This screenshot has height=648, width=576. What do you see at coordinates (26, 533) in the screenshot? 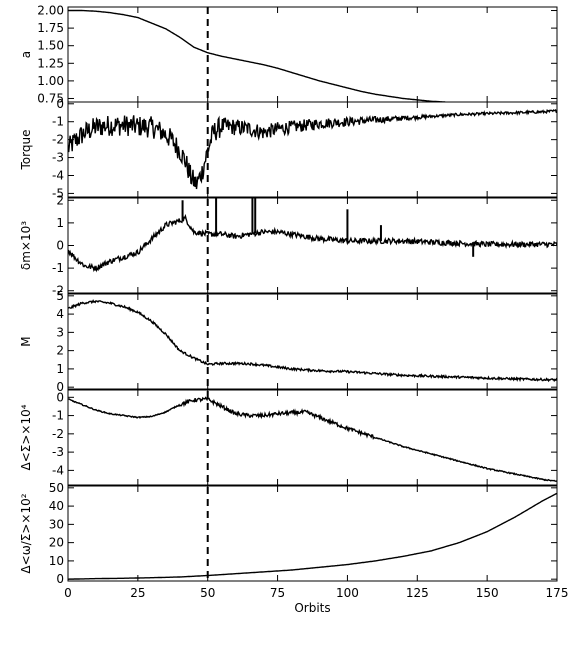
I see `y-axis-label-dratio: Δ<ω/Σ>×10²` at bounding box center [26, 533].